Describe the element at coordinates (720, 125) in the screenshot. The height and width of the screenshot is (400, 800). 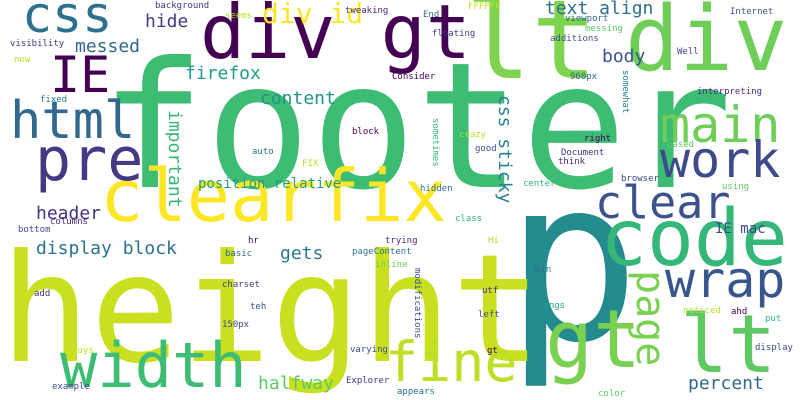
I see `cloud-word: main` at that location.